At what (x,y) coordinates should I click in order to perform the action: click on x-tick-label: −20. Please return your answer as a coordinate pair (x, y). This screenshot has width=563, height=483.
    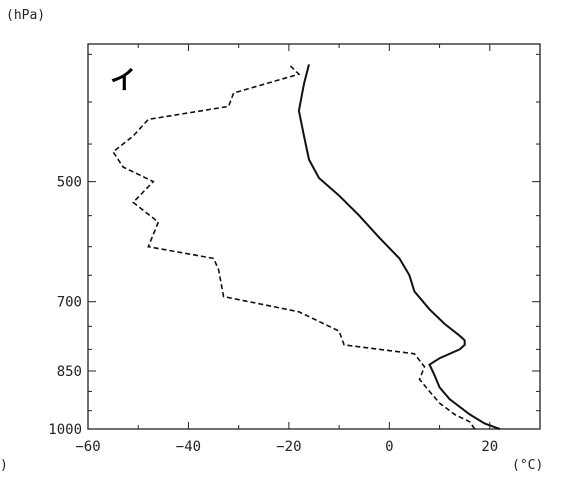
    Looking at the image, I should click on (288, 447).